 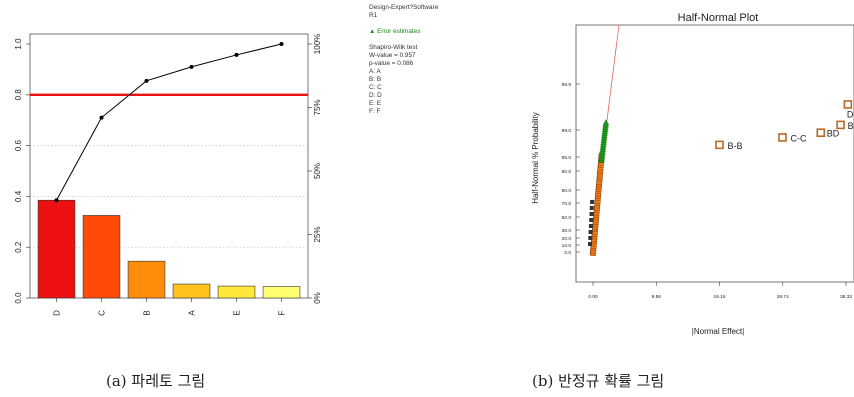 What do you see at coordinates (718, 18) in the screenshot?
I see `half-normal-title: Half-Normal Plot` at bounding box center [718, 18].